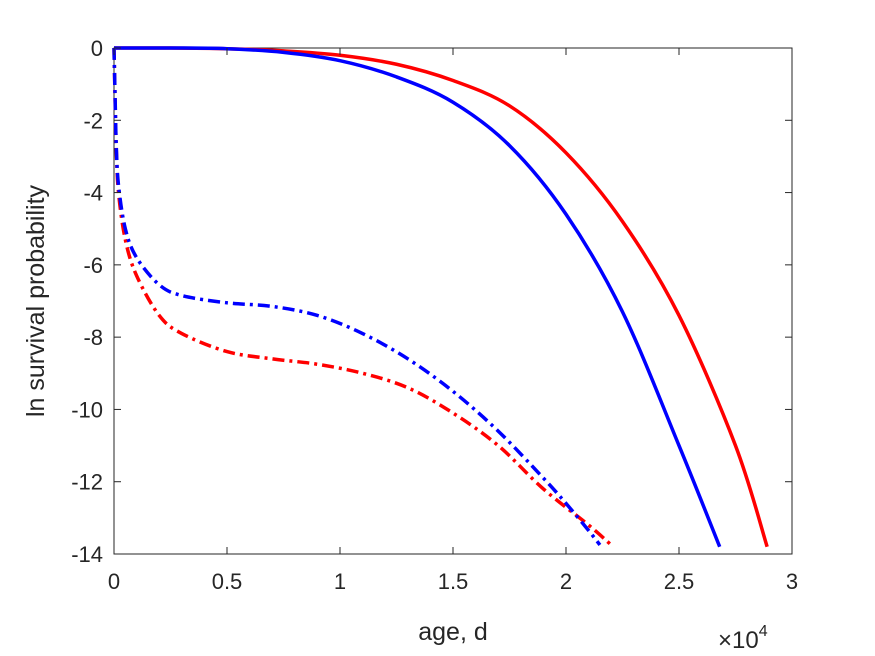 Image resolution: width=875 pixels, height=656 pixels. Describe the element at coordinates (453, 632) in the screenshot. I see `x-axis-label: age, d` at that location.